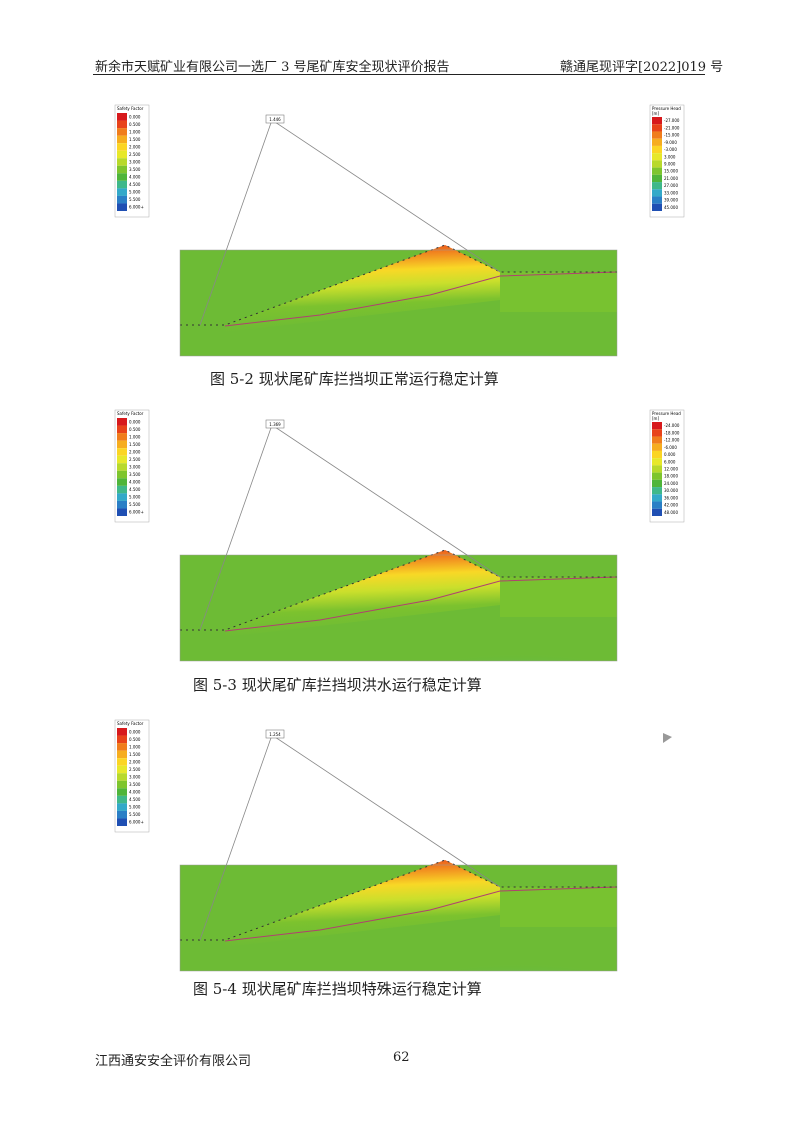  What do you see at coordinates (671, 476) in the screenshot?
I see `legend-label: 18.000` at bounding box center [671, 476].